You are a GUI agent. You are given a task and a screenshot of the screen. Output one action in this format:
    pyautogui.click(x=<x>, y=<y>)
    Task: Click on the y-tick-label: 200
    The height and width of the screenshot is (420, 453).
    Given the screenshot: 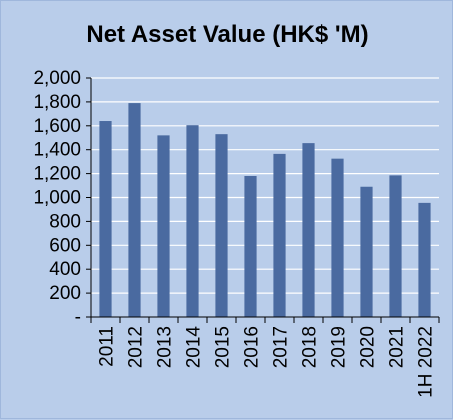 What is the action you would take?
    pyautogui.click(x=65, y=293)
    